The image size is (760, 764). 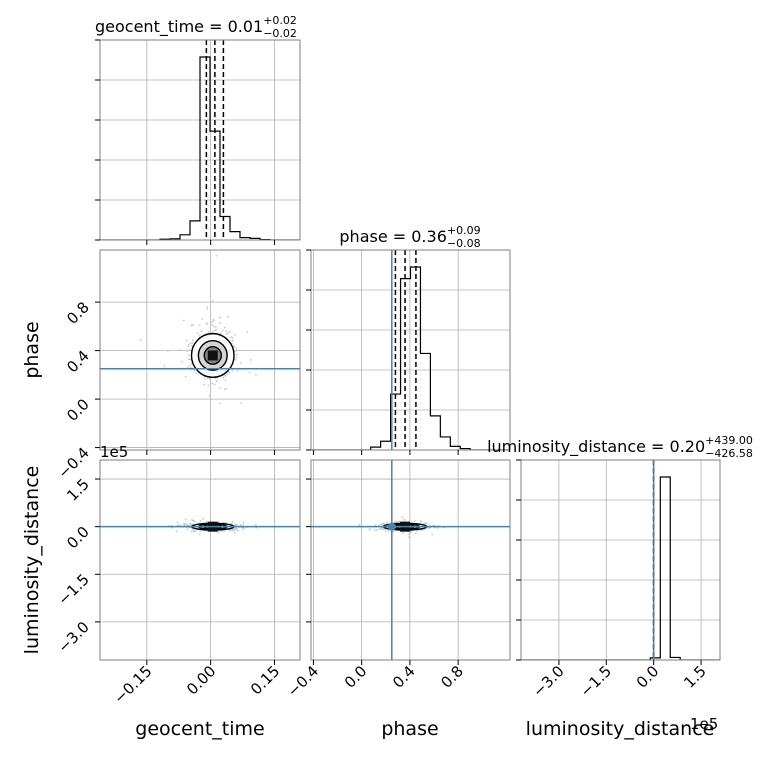 I want to click on ylabel-phase: phase, so click(x=32, y=349).